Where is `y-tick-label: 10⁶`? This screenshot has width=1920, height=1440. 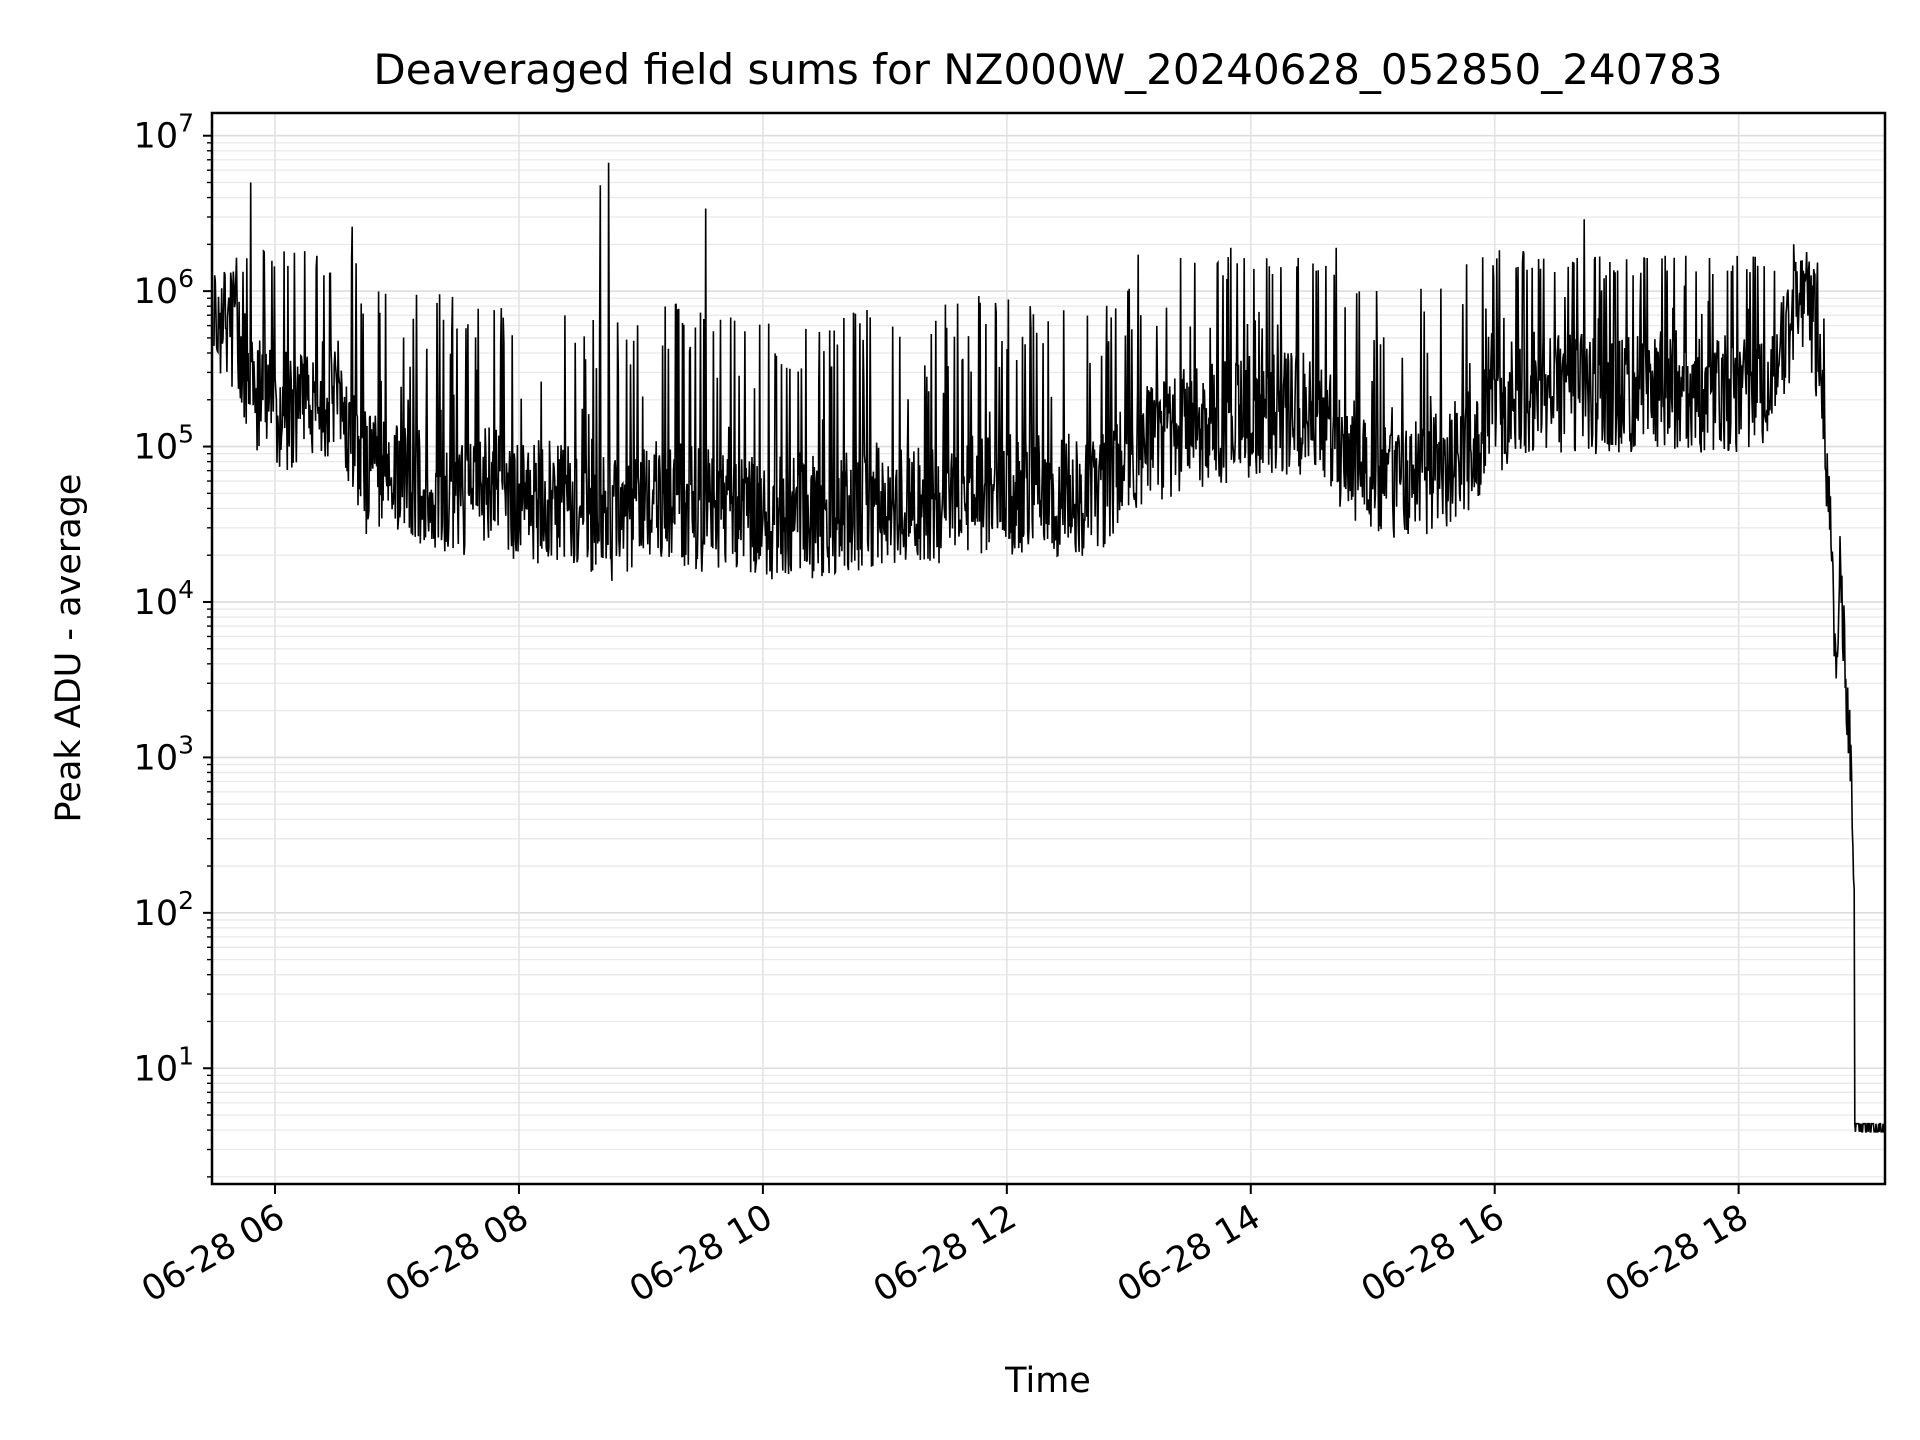 y-tick-label: 10⁶ is located at coordinates (164, 288).